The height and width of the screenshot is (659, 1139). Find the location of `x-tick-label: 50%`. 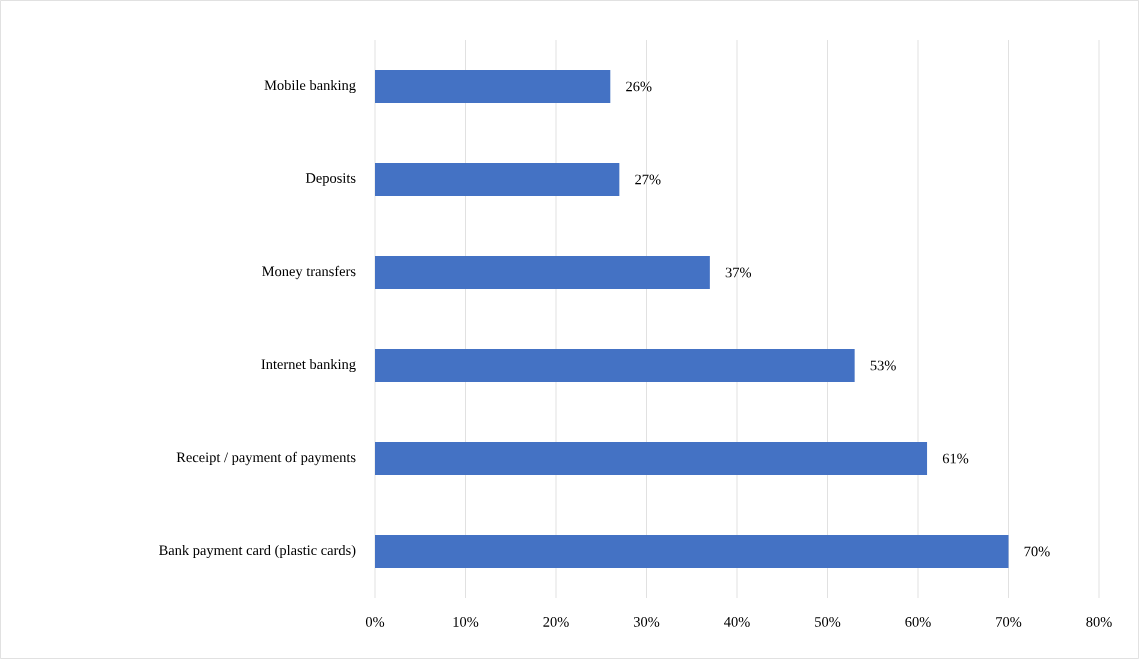

x-tick-label: 50% is located at coordinates (828, 622).